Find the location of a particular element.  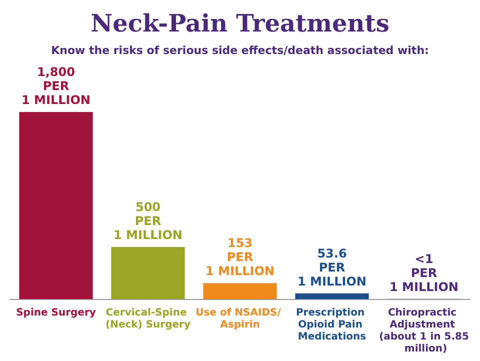

data-label: 153 PER 1 MILLION is located at coordinates (240, 257).